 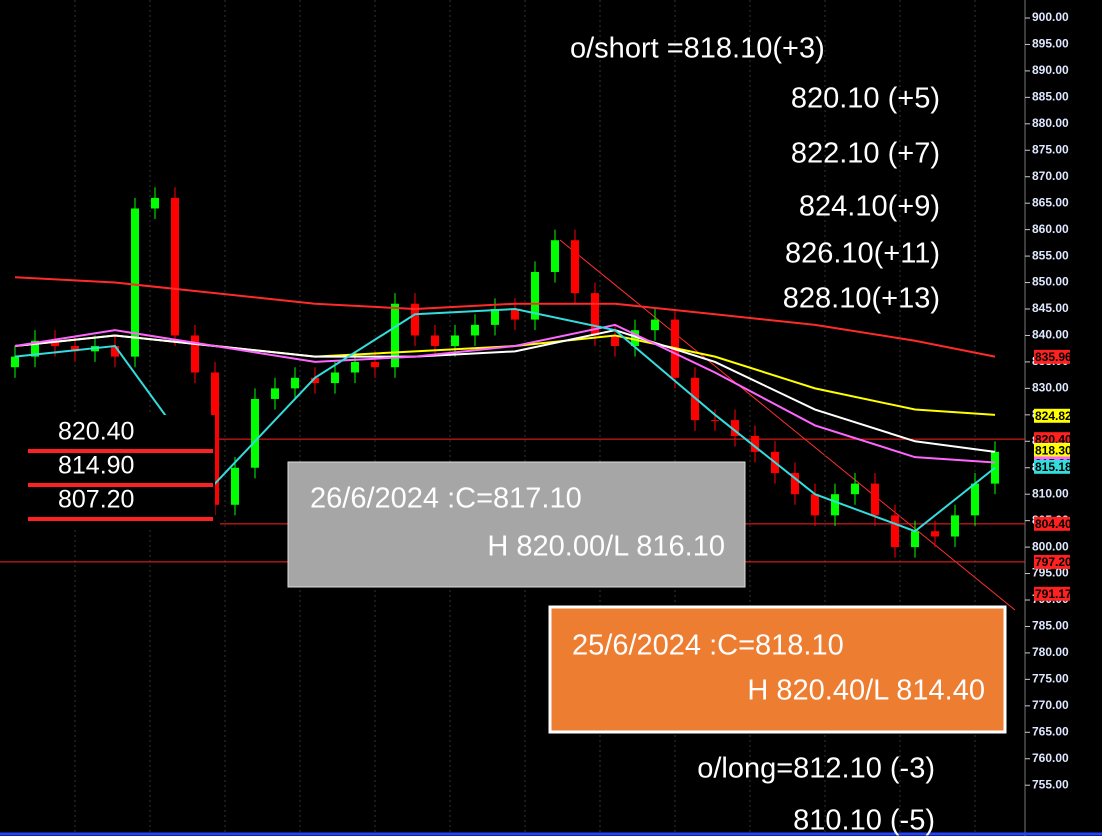 I want to click on price-tag-label: 804.40, so click(x=1053, y=524).